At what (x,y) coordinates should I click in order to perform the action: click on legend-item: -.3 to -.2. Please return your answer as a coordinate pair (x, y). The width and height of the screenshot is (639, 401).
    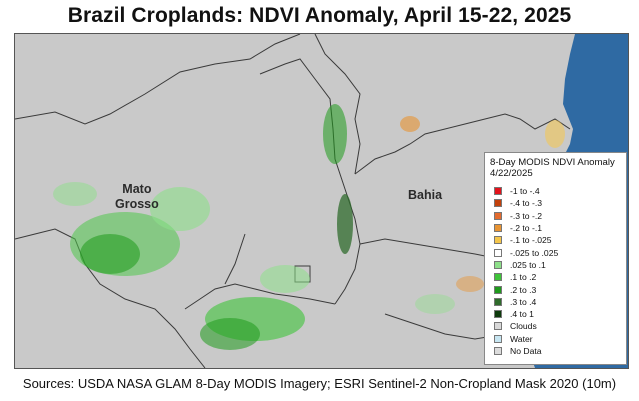
    Looking at the image, I should click on (555, 216).